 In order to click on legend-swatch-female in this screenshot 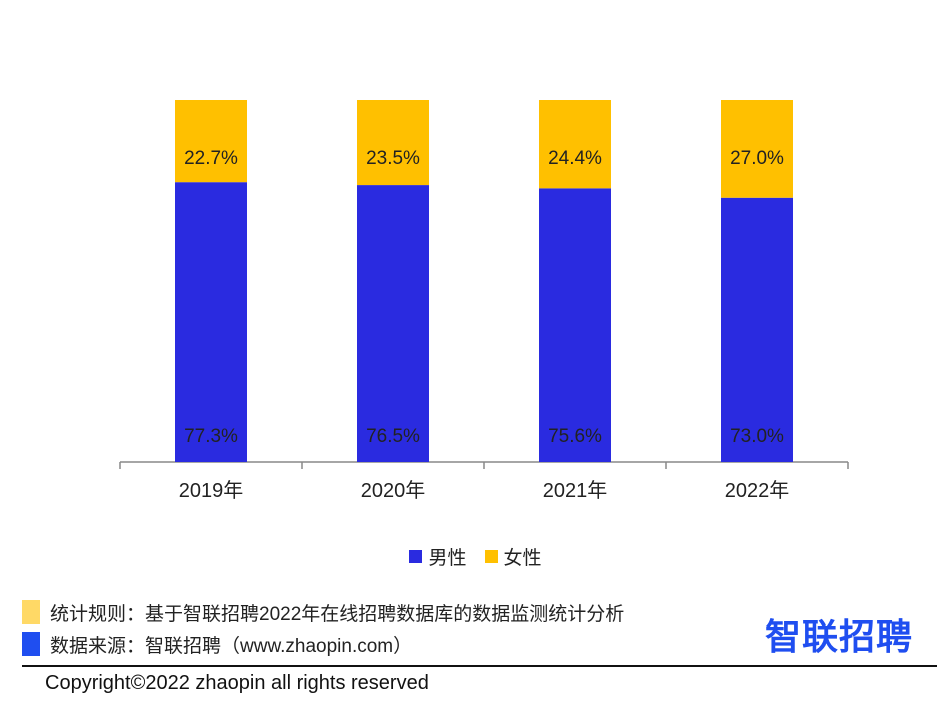, I will do `click(491, 556)`.